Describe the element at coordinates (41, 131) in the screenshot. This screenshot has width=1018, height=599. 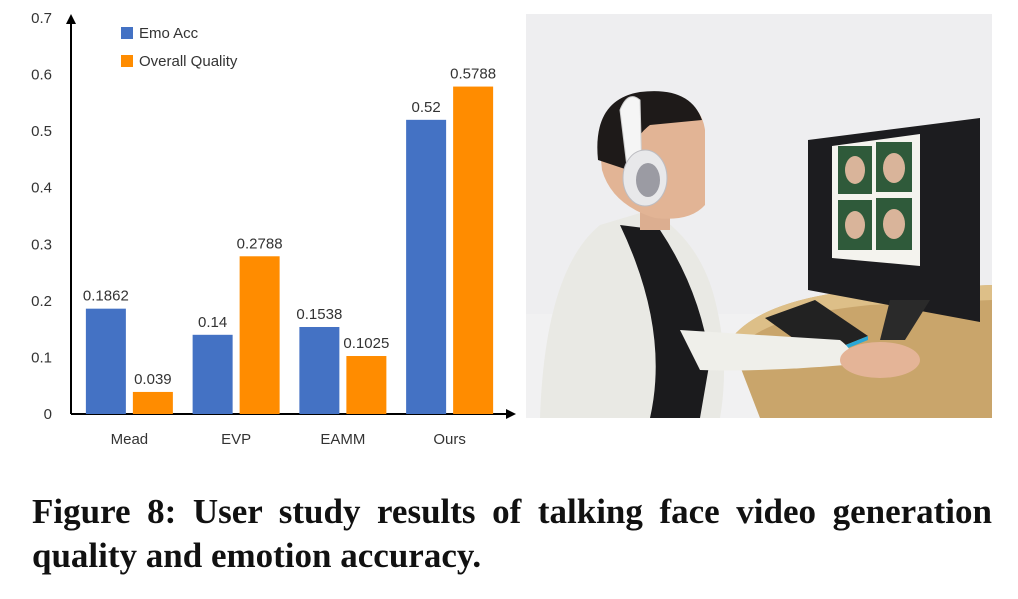
I see `y-tick-label: 0.5` at that location.